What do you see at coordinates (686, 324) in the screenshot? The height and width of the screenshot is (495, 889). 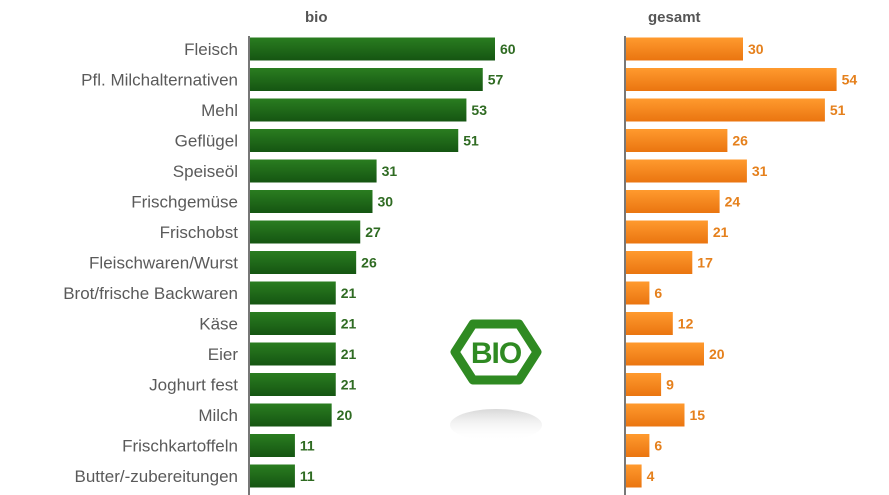 I see `gesamt-value-label: 12` at bounding box center [686, 324].